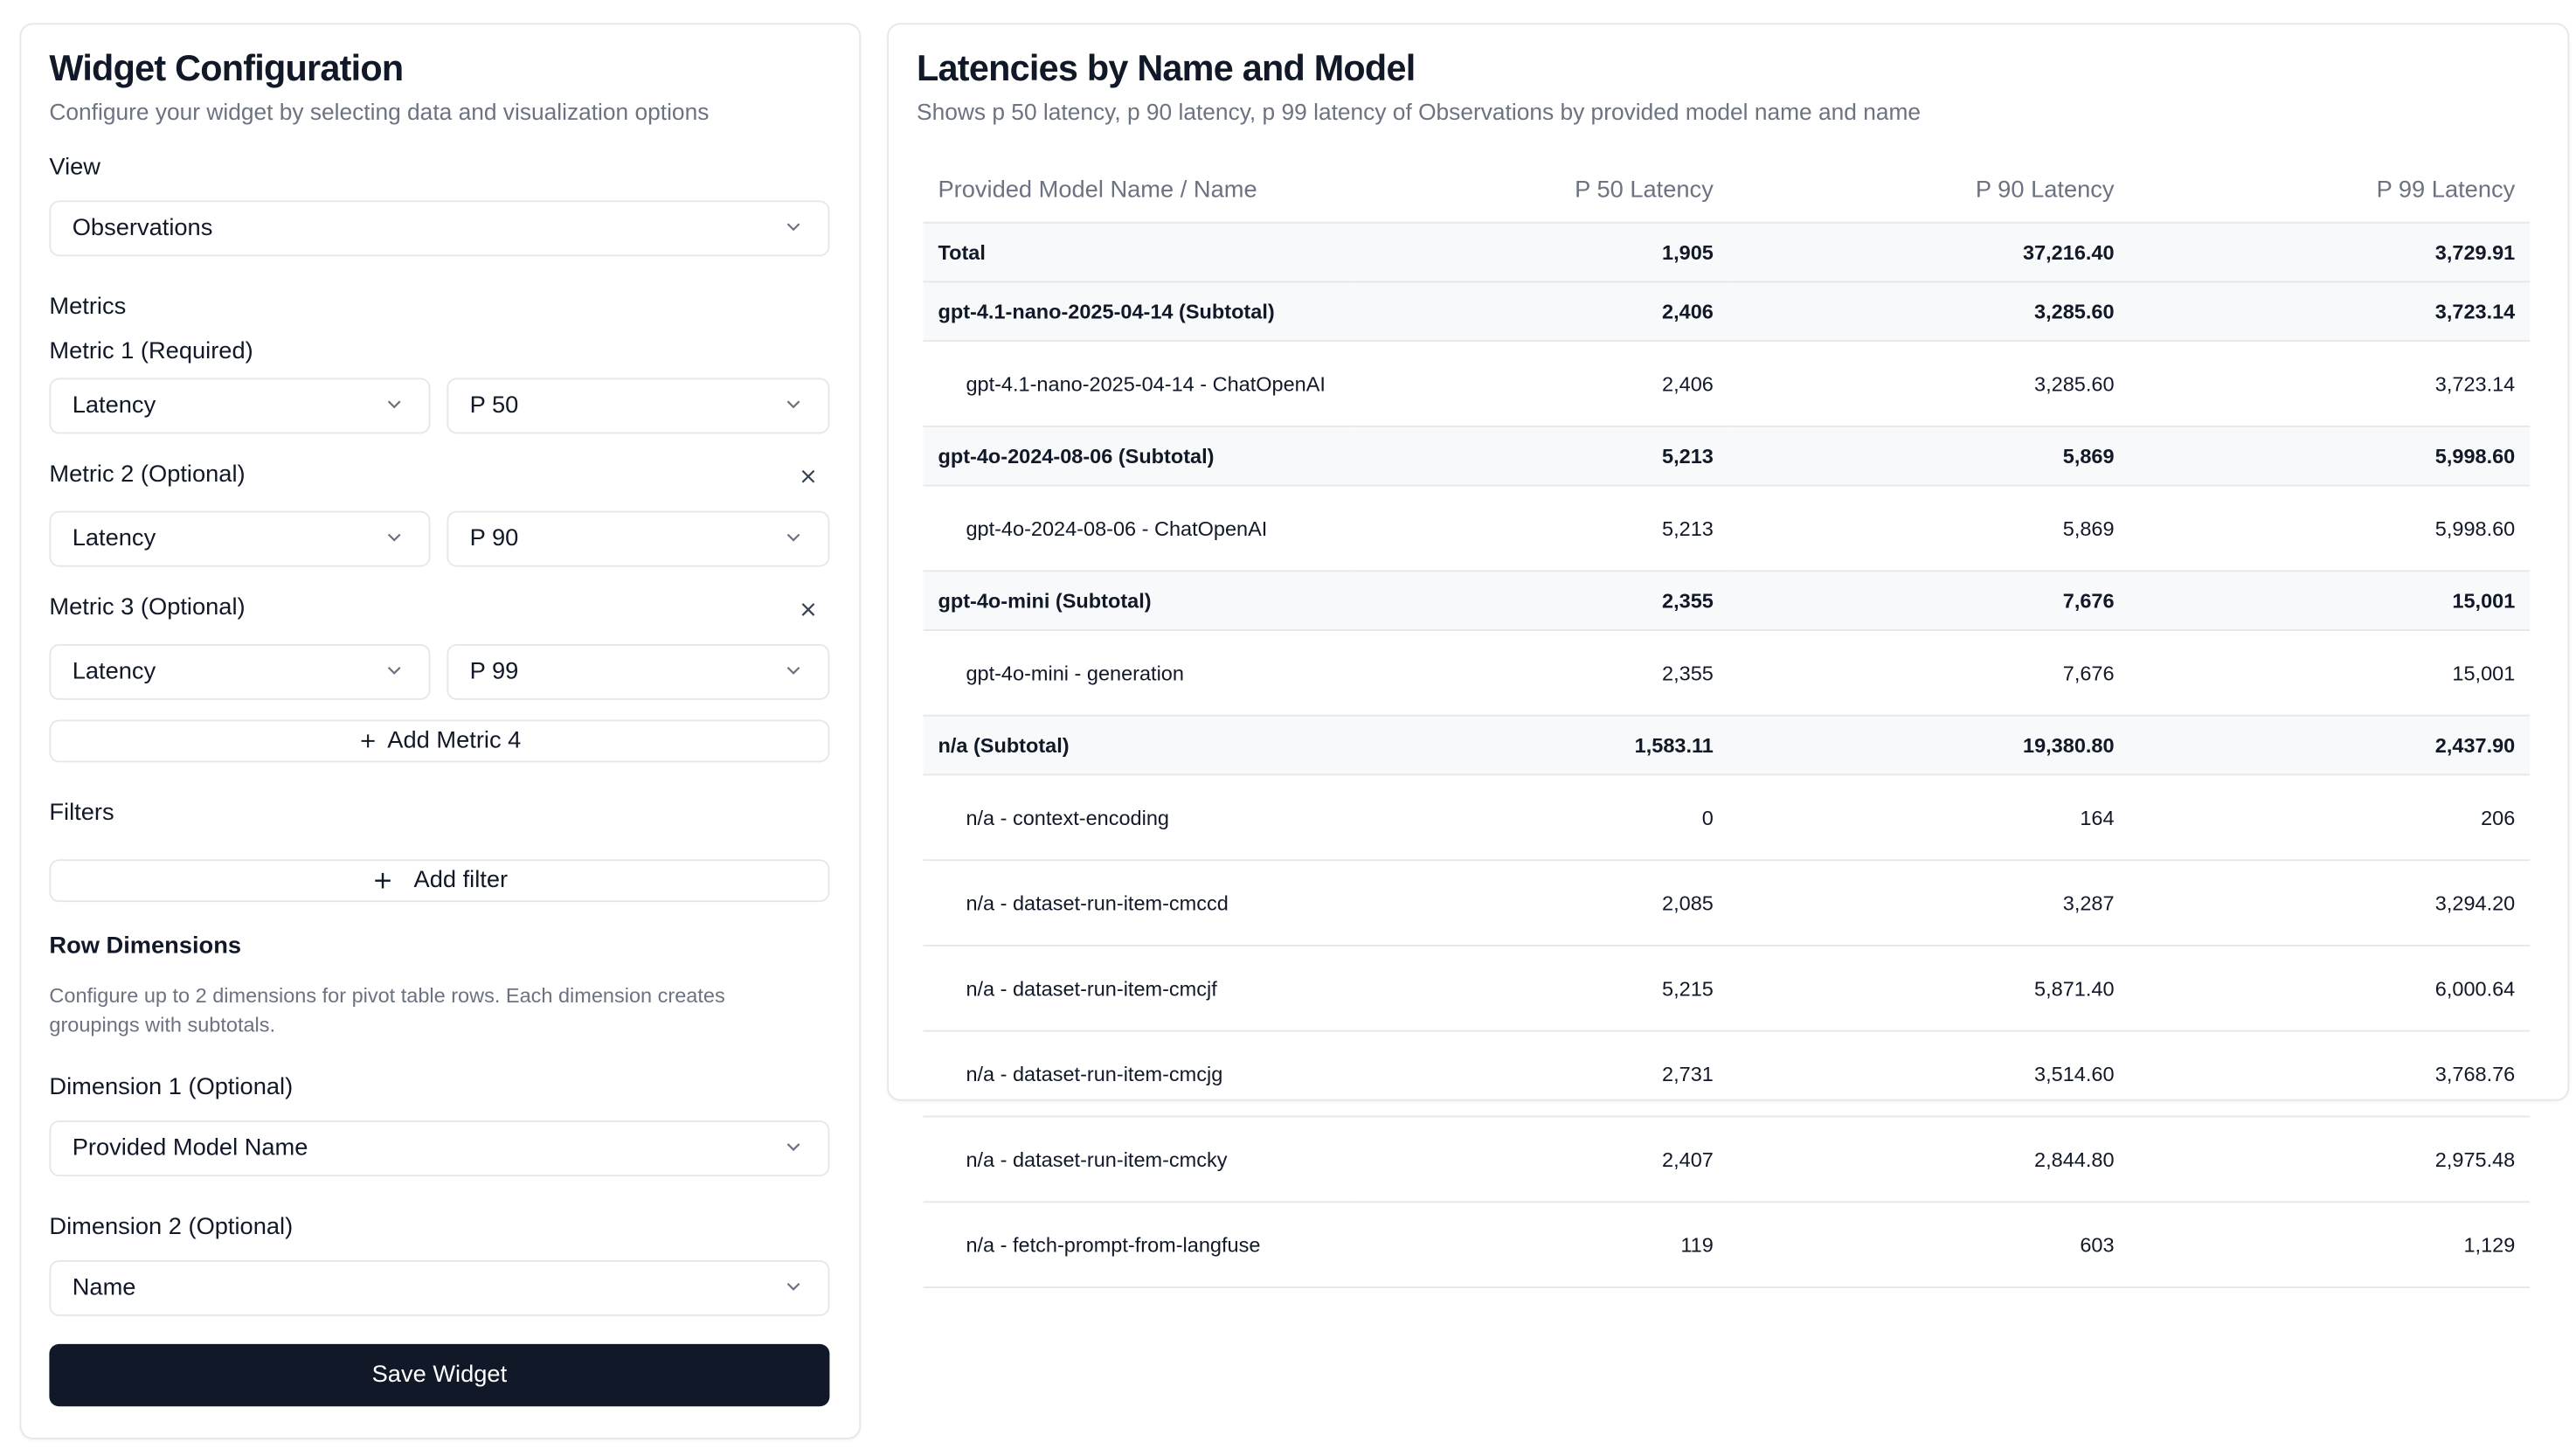 Image resolution: width=2576 pixels, height=1449 pixels. Describe the element at coordinates (2330, 1245) in the screenshot. I see `value-cell: 1,129` at that location.